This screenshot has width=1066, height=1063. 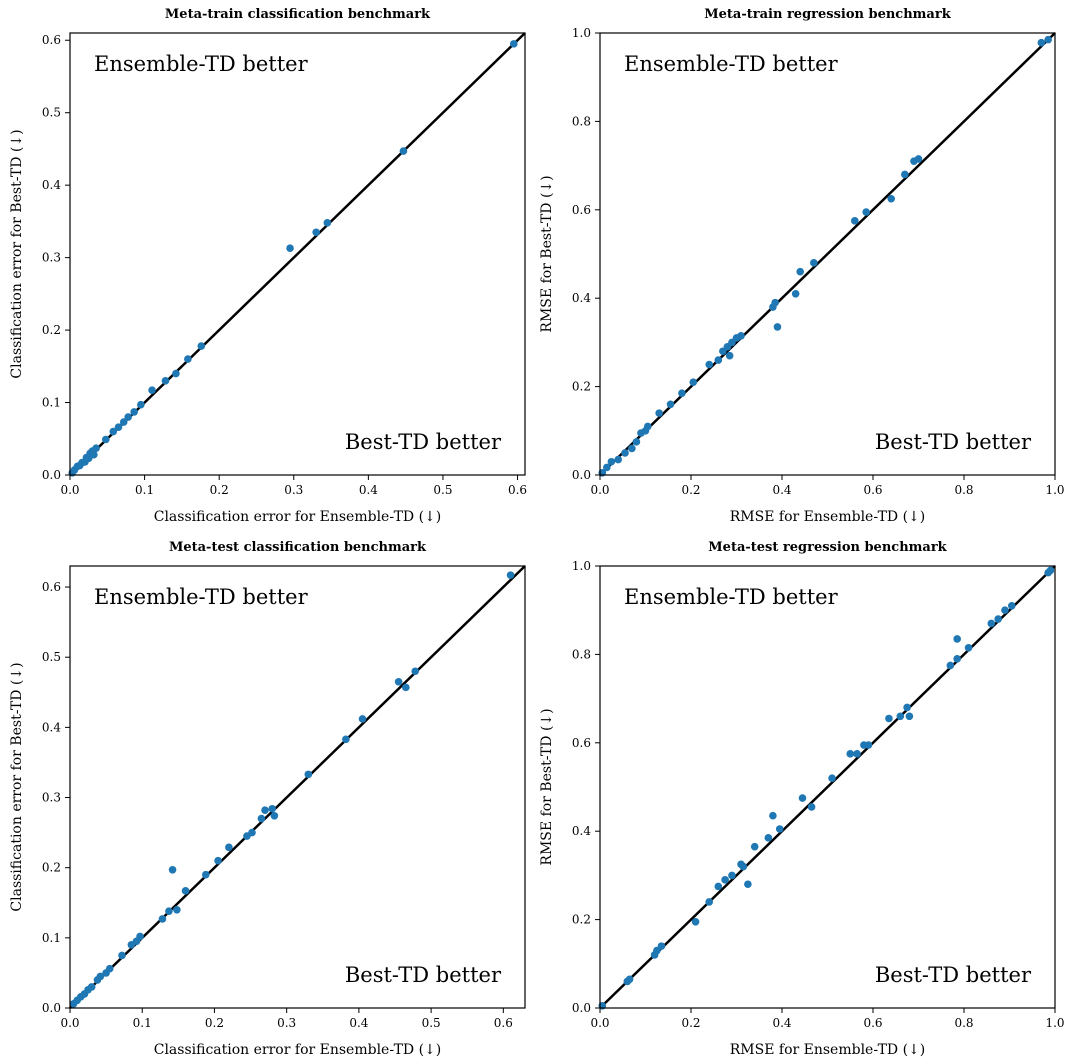 What do you see at coordinates (298, 14) in the screenshot?
I see `chart-title: Meta-train classification benchmark` at bounding box center [298, 14].